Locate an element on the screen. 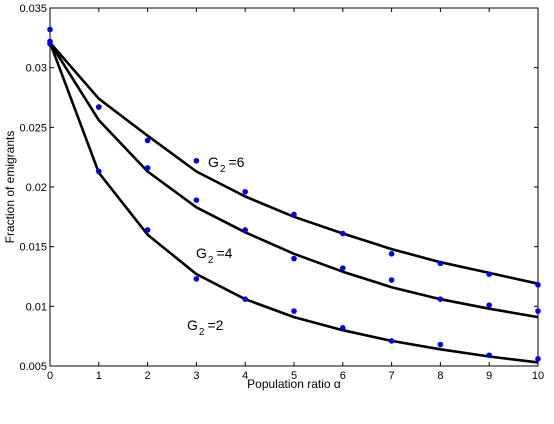  y-tick-label: 0.03 is located at coordinates (36, 69).